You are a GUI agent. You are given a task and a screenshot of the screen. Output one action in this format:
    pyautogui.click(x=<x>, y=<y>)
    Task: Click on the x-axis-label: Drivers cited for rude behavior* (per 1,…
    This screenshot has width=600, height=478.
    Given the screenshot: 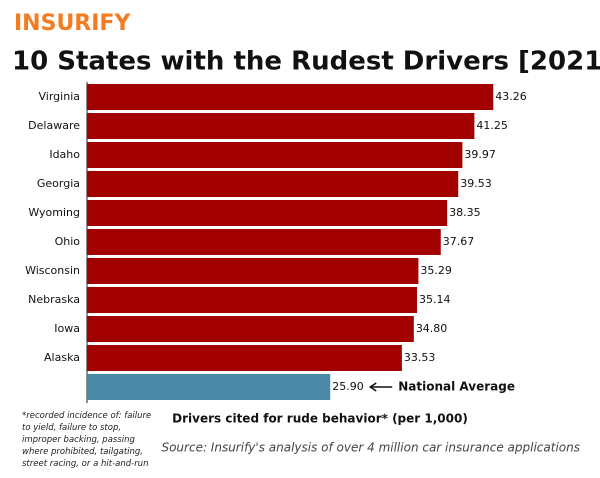 What is the action you would take?
    pyautogui.click(x=320, y=419)
    